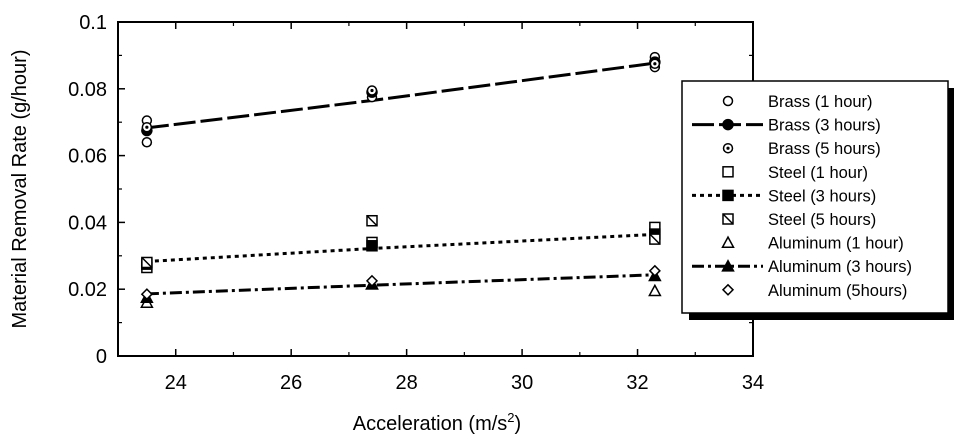 This screenshot has height=438, width=954. What do you see at coordinates (437, 422) in the screenshot?
I see `x-axis-title: Acceleration (m/s2)` at bounding box center [437, 422].